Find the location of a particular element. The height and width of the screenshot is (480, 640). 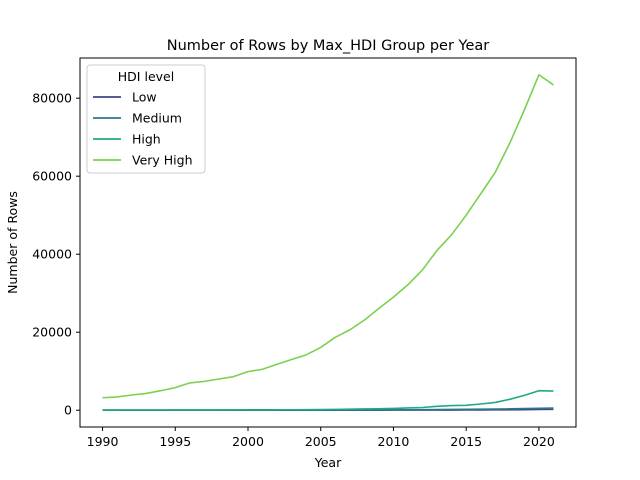

x-axis-label: Year is located at coordinates (328, 462).